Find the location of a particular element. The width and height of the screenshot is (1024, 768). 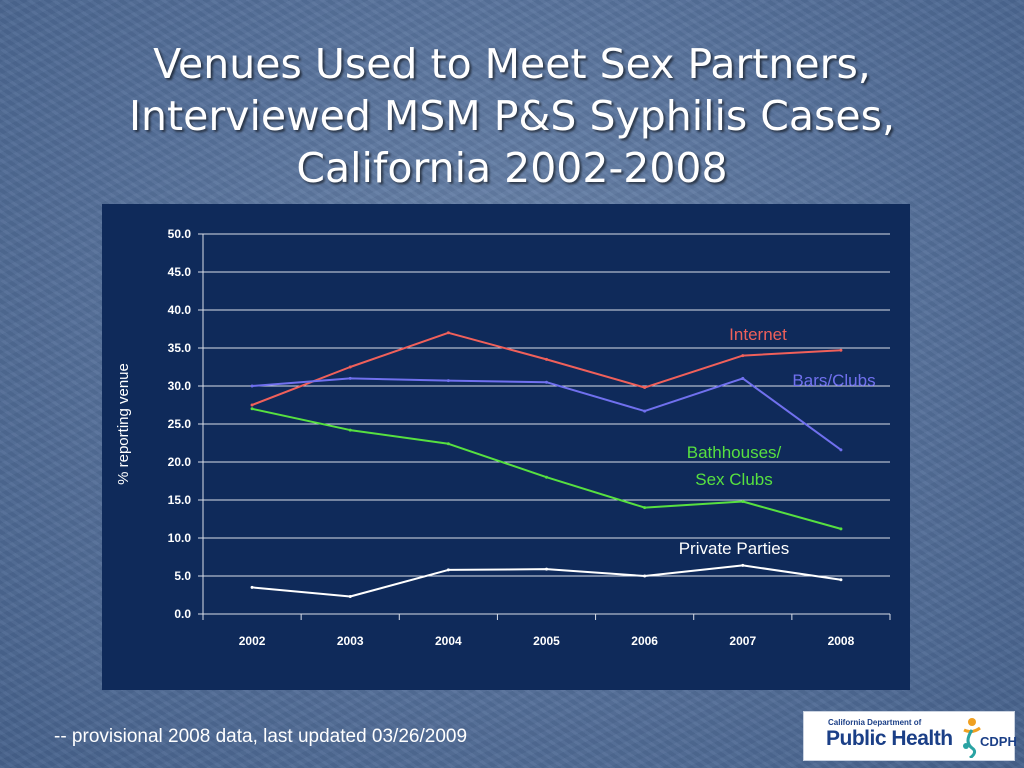

y-tick-label: 5.0 is located at coordinates (182, 576).